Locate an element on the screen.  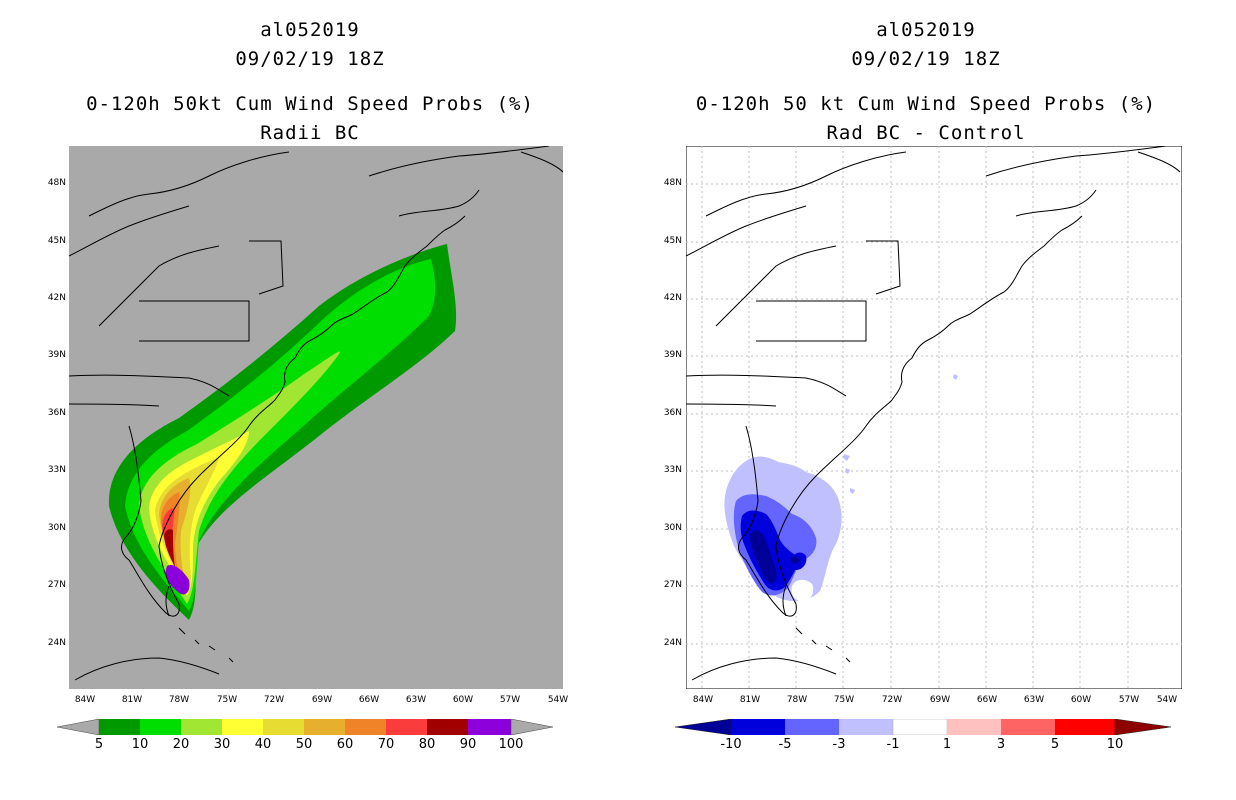
left-lon-tick: 78W is located at coordinates (179, 700).